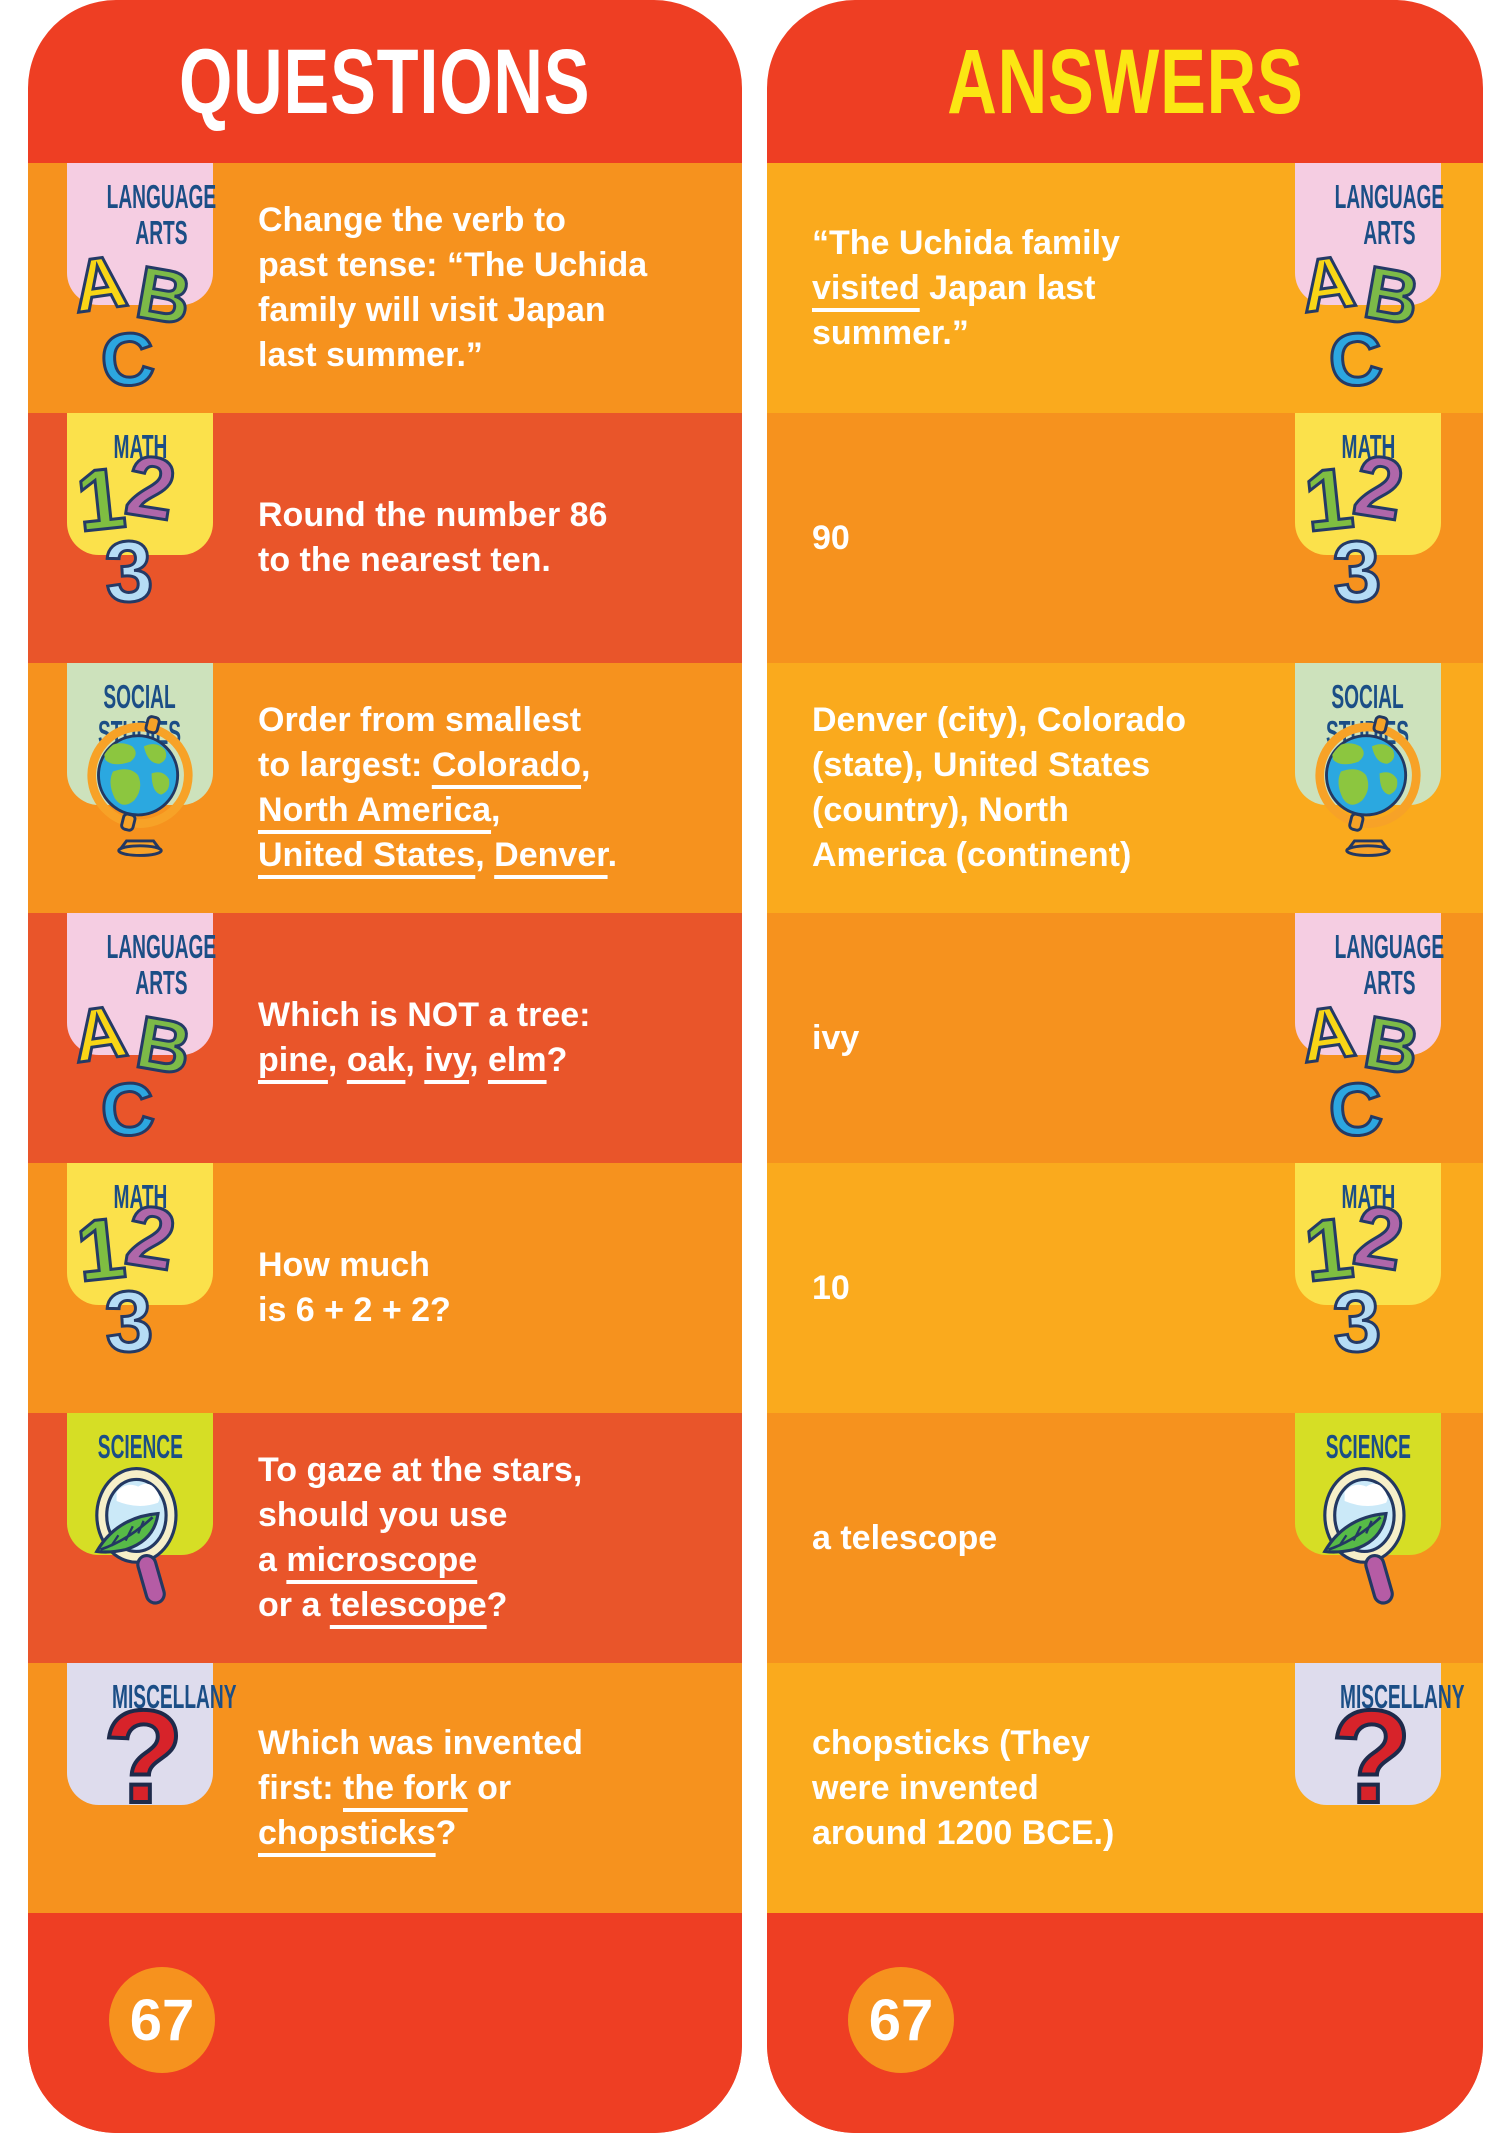  What do you see at coordinates (385, 2023) in the screenshot?
I see `questions-footer: 67` at bounding box center [385, 2023].